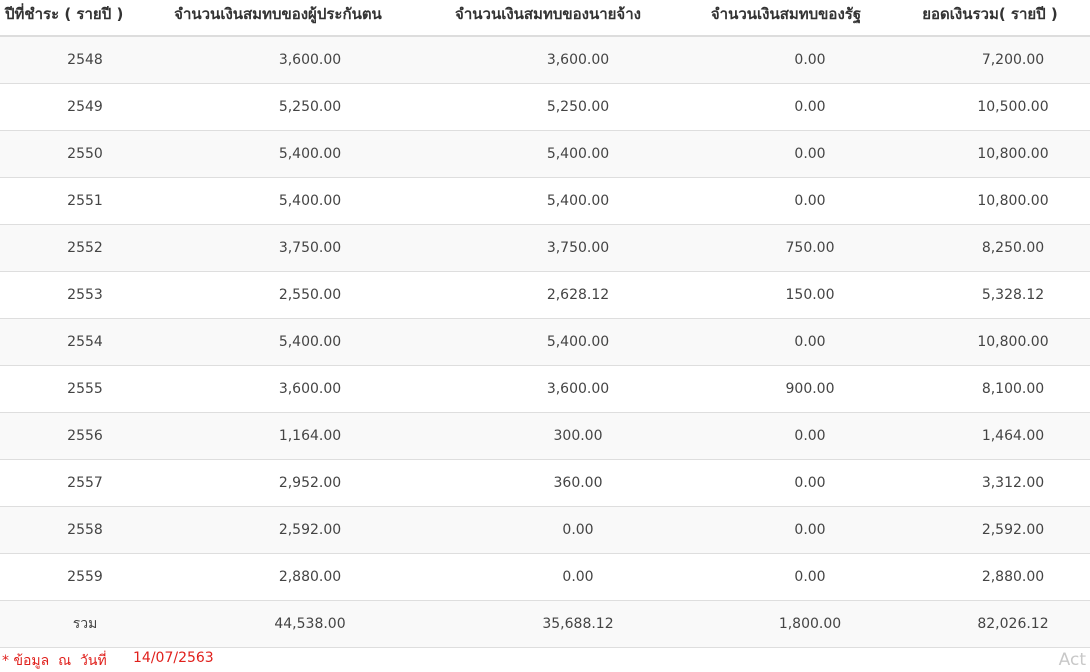  Describe the element at coordinates (85, 530) in the screenshot. I see `table-cell: 2558` at that location.